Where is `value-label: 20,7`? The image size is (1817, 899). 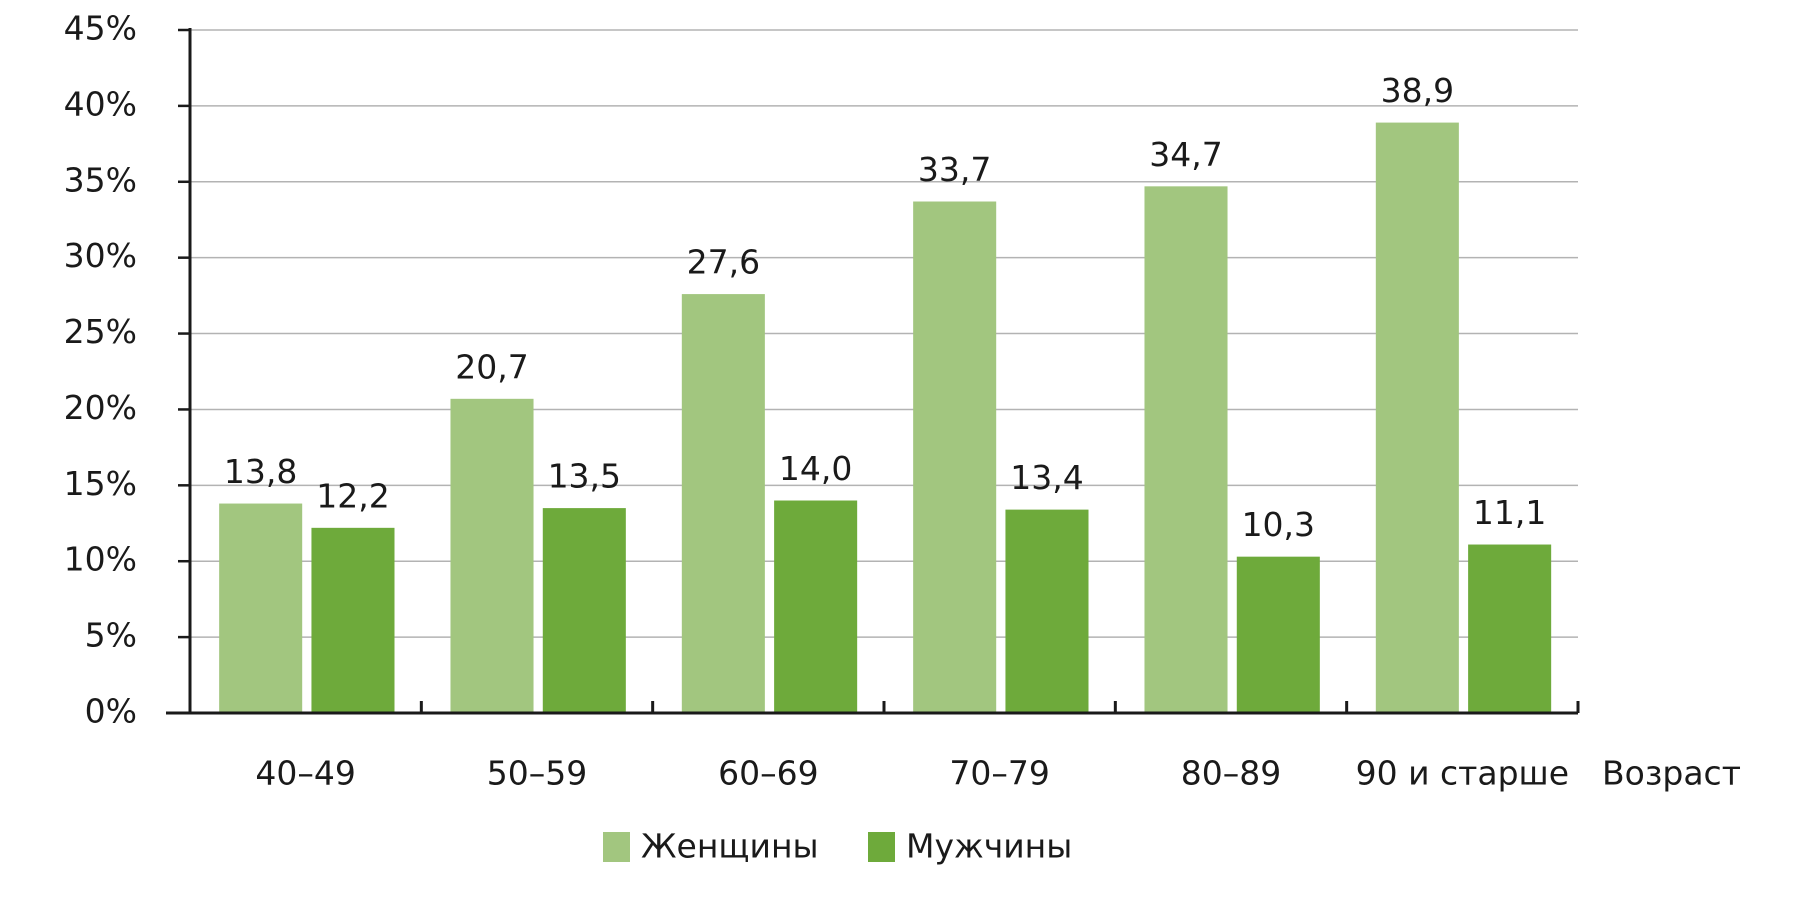
value-label: 20,7 is located at coordinates (491, 366).